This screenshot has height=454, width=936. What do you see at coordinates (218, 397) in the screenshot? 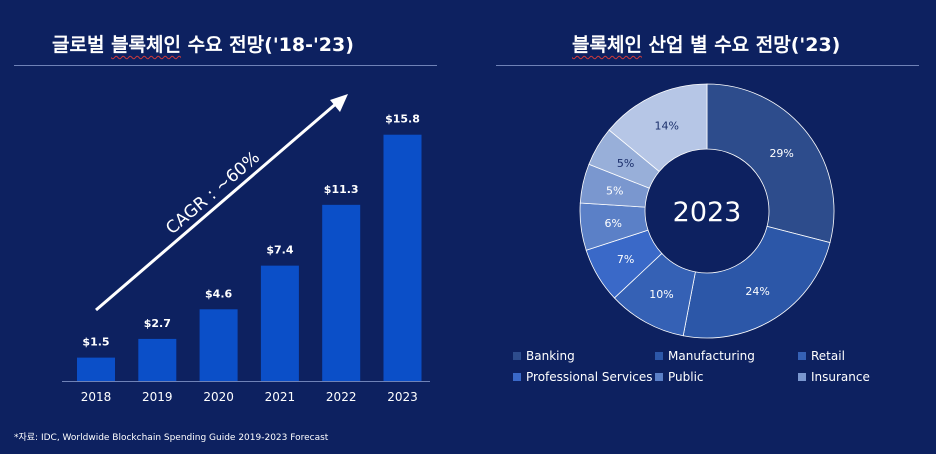
I see `x-tick-label-2020: 2020` at bounding box center [218, 397].